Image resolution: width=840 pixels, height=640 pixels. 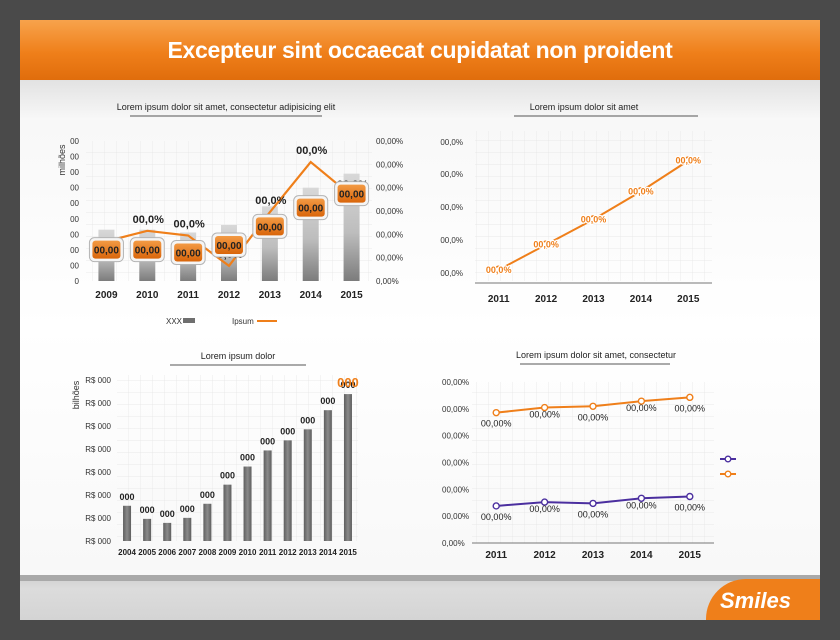 What do you see at coordinates (546, 299) in the screenshot?
I see `chart-2-xtick: 2012` at bounding box center [546, 299].